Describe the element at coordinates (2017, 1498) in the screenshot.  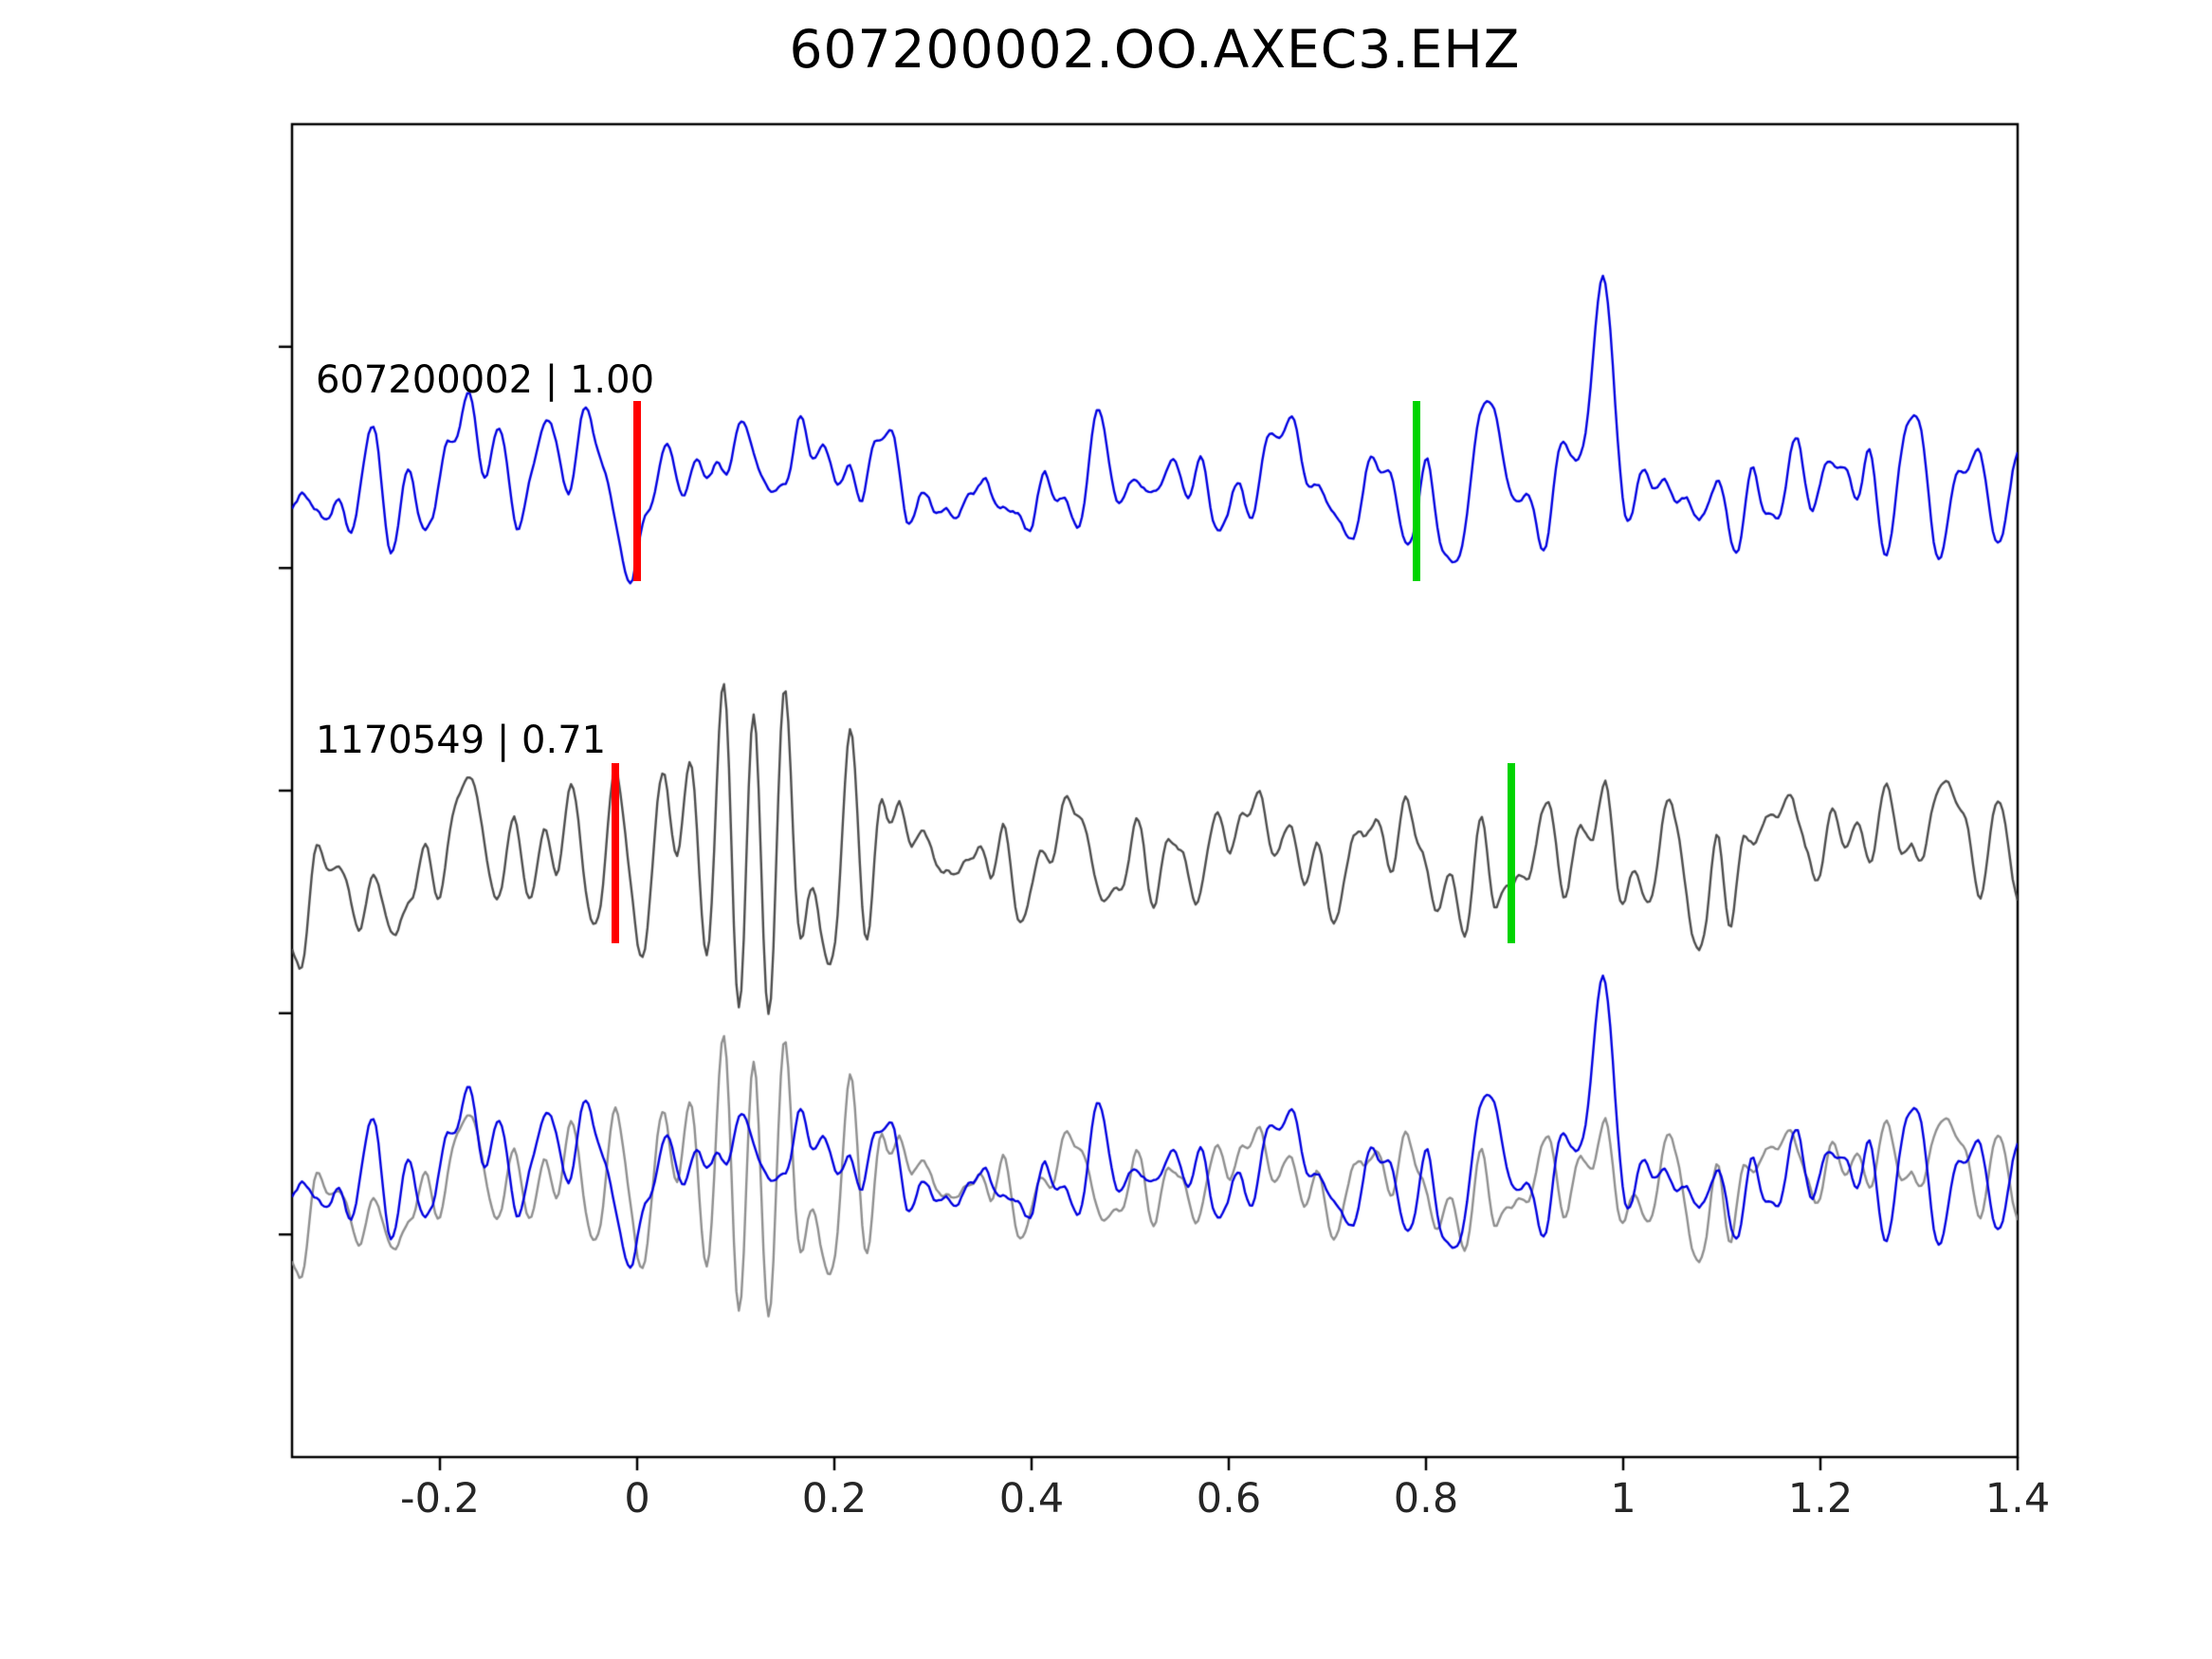
I see `x-tick-label: 1.4` at that location.